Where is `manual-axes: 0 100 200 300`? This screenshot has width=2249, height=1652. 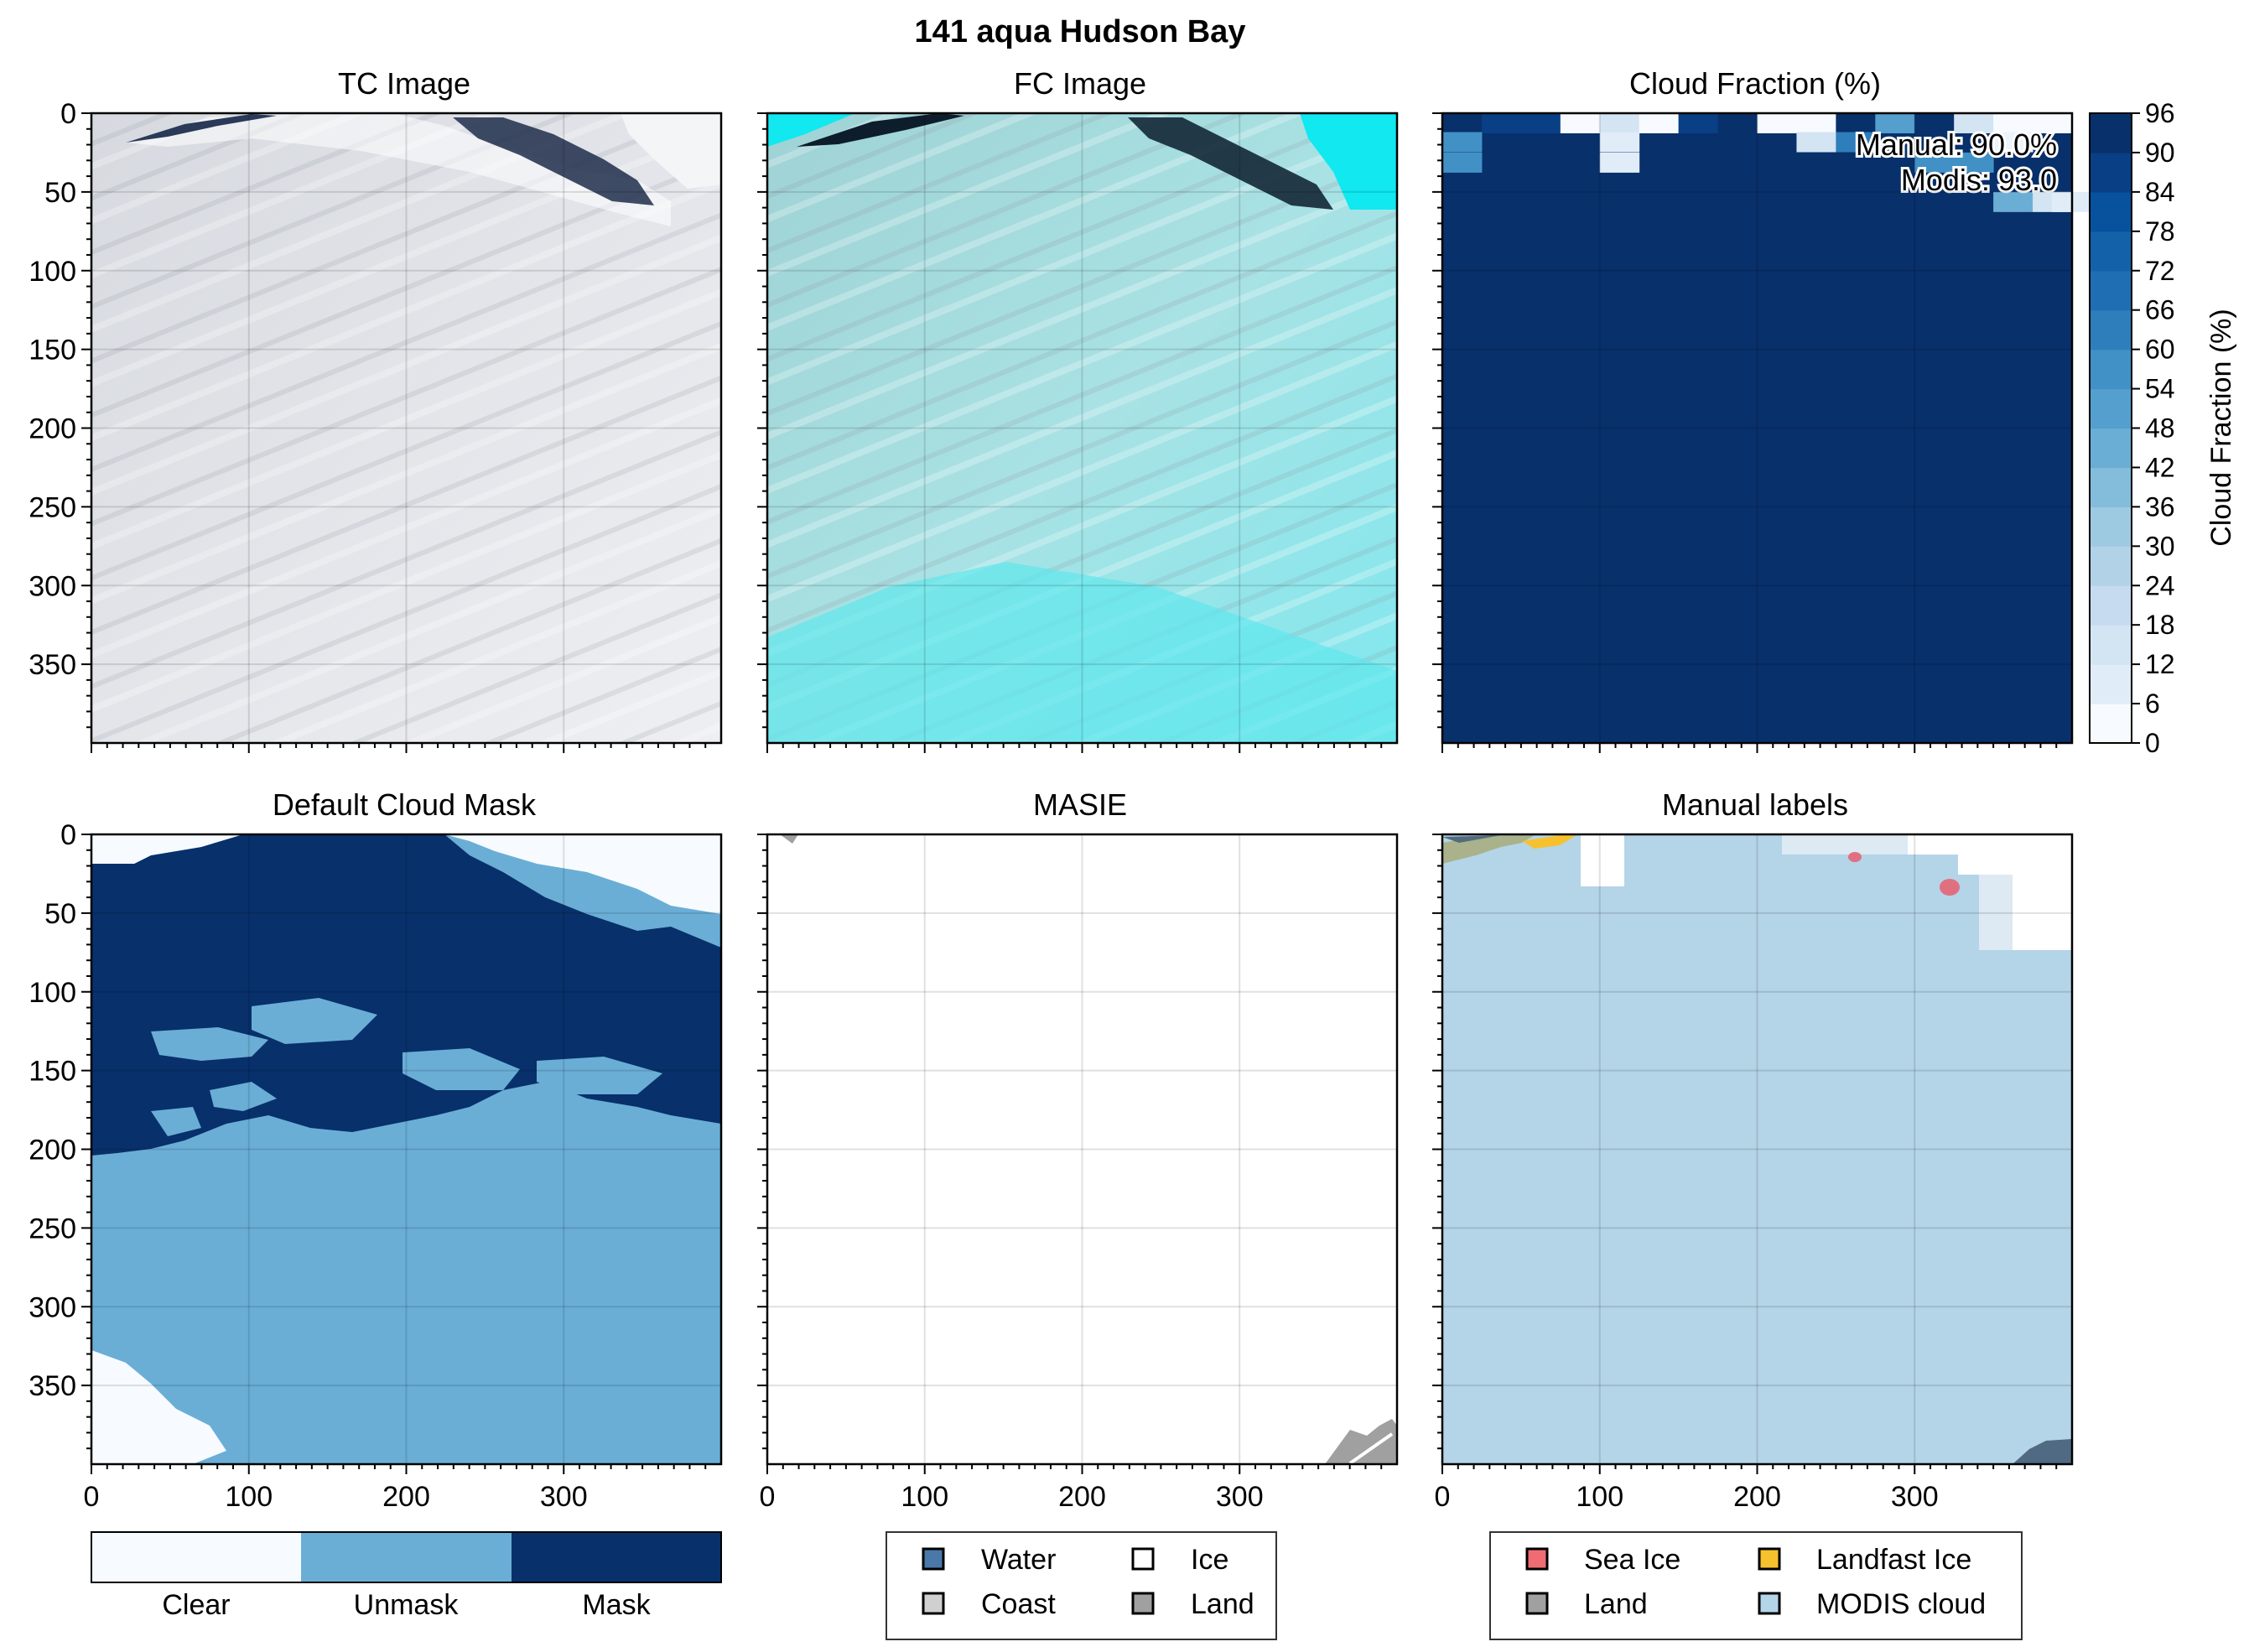
manual-axes: 0 100 200 300 is located at coordinates (1753, 1173).